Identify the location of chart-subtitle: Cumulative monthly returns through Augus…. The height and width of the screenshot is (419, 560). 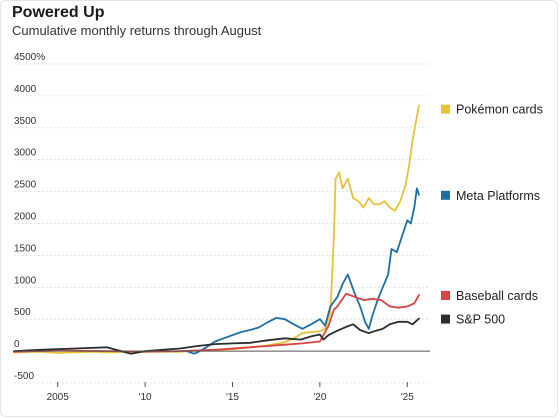
(137, 30).